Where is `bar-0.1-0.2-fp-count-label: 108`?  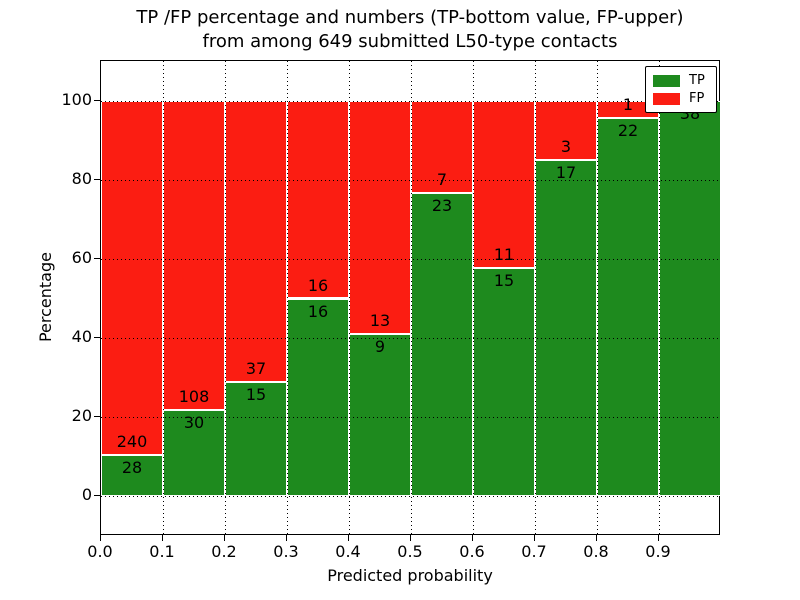
bar-0.1-0.2-fp-count-label: 108 is located at coordinates (194, 397).